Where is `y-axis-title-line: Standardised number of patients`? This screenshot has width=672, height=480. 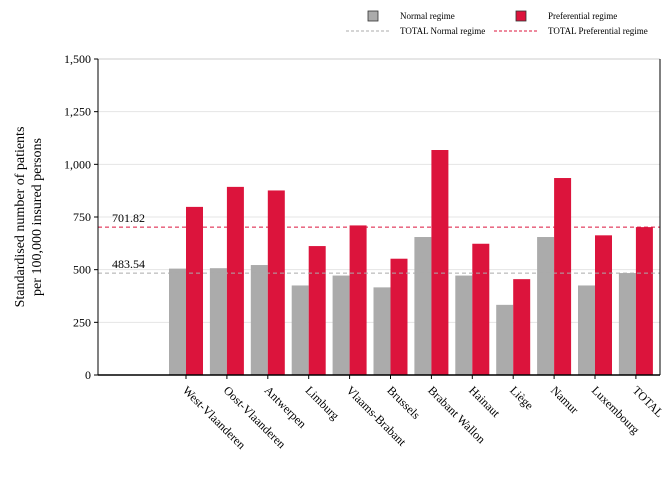
y-axis-title-line: Standardised number of patients is located at coordinates (20, 217).